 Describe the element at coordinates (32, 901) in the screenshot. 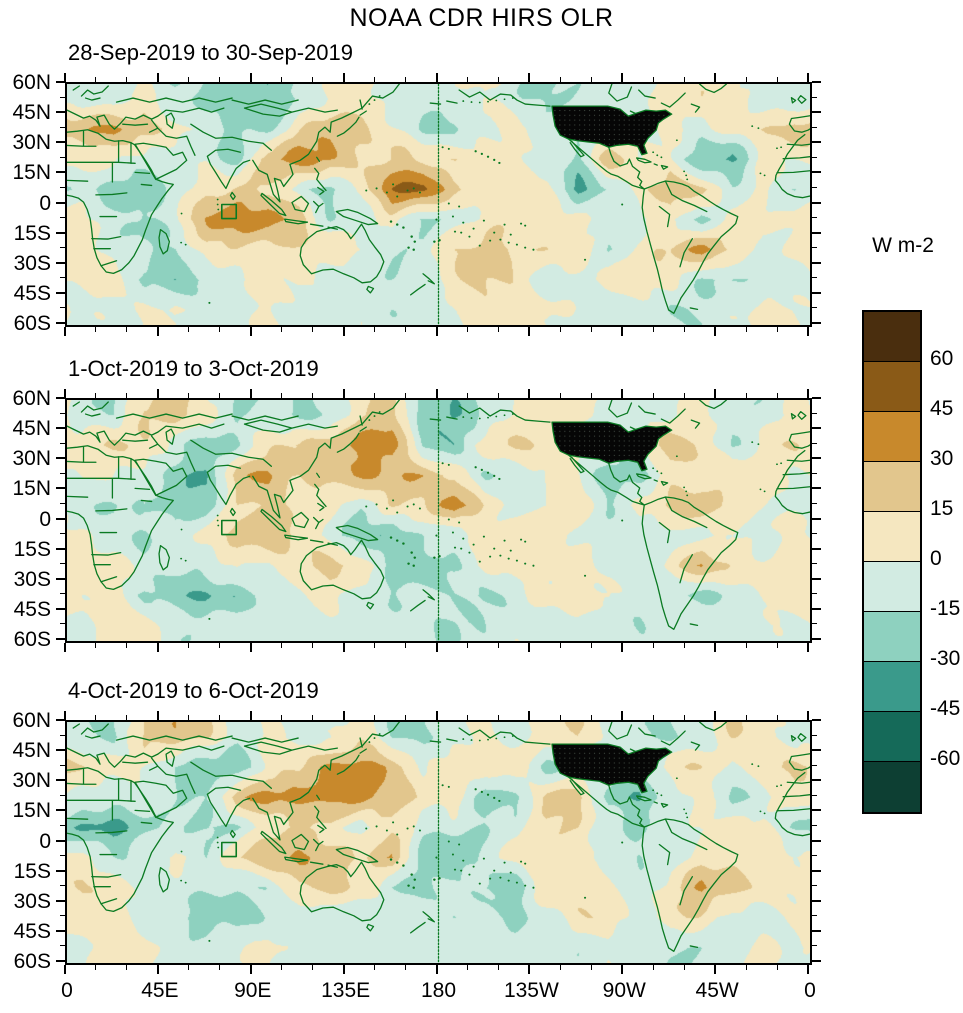

I see `lat-tick-label: 30S` at that location.